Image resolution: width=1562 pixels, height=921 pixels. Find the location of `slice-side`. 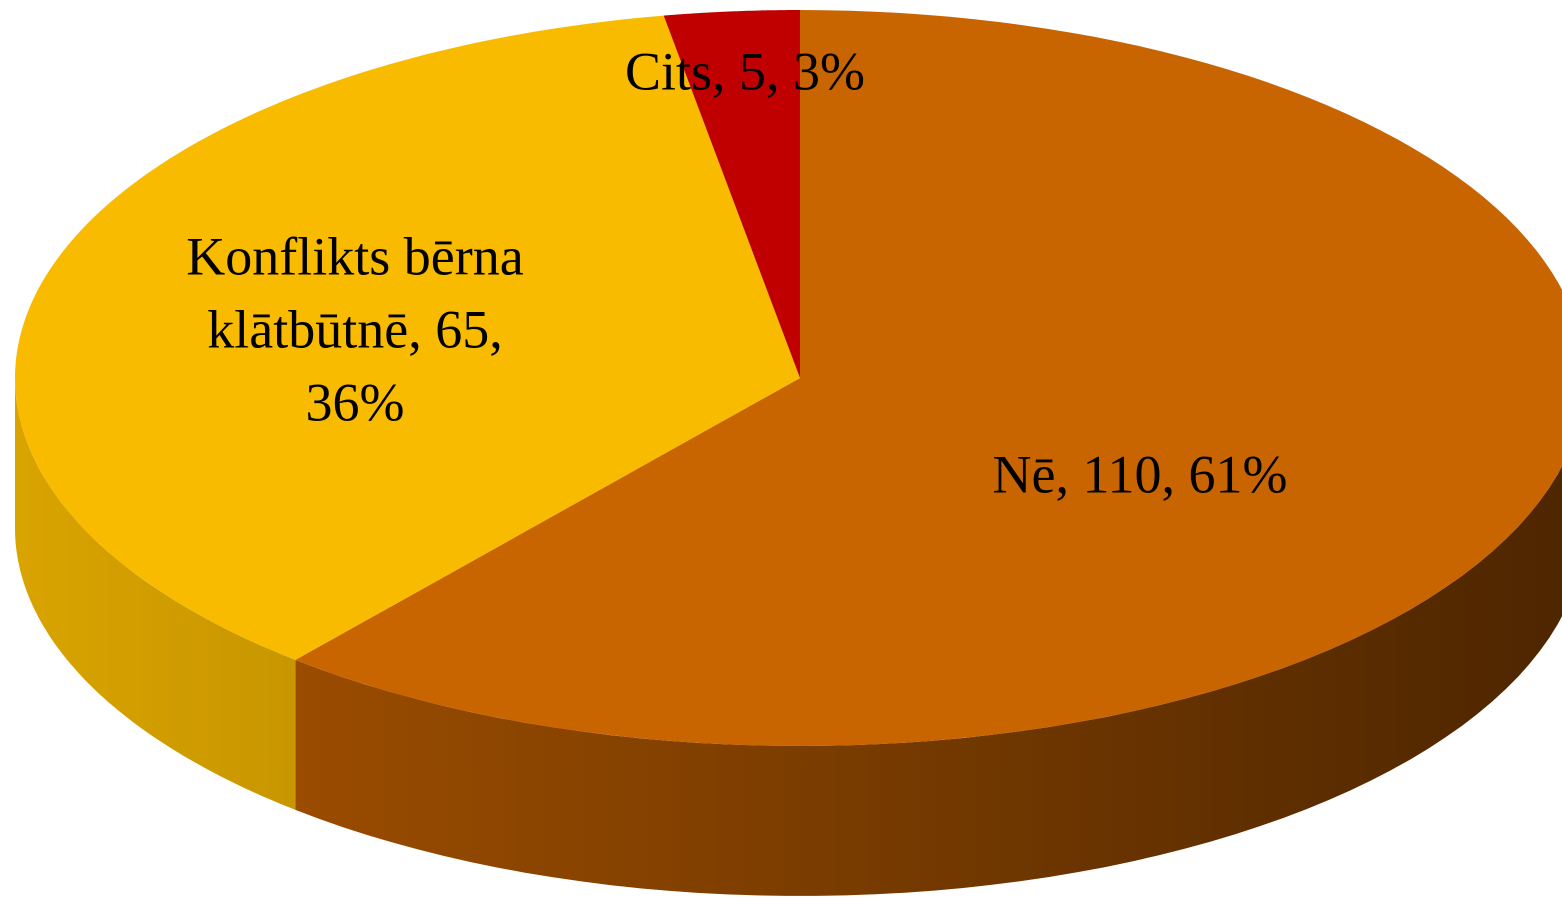

slice-side is located at coordinates (155, 594).